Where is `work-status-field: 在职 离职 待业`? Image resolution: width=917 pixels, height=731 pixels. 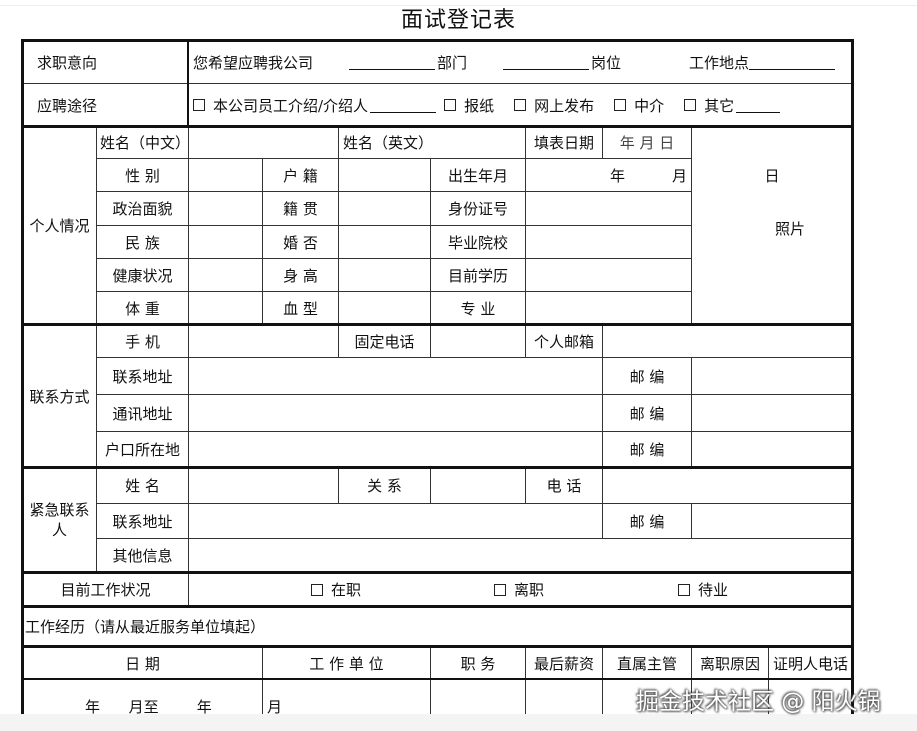
work-status-field: 在职 离职 待业 is located at coordinates (520, 589).